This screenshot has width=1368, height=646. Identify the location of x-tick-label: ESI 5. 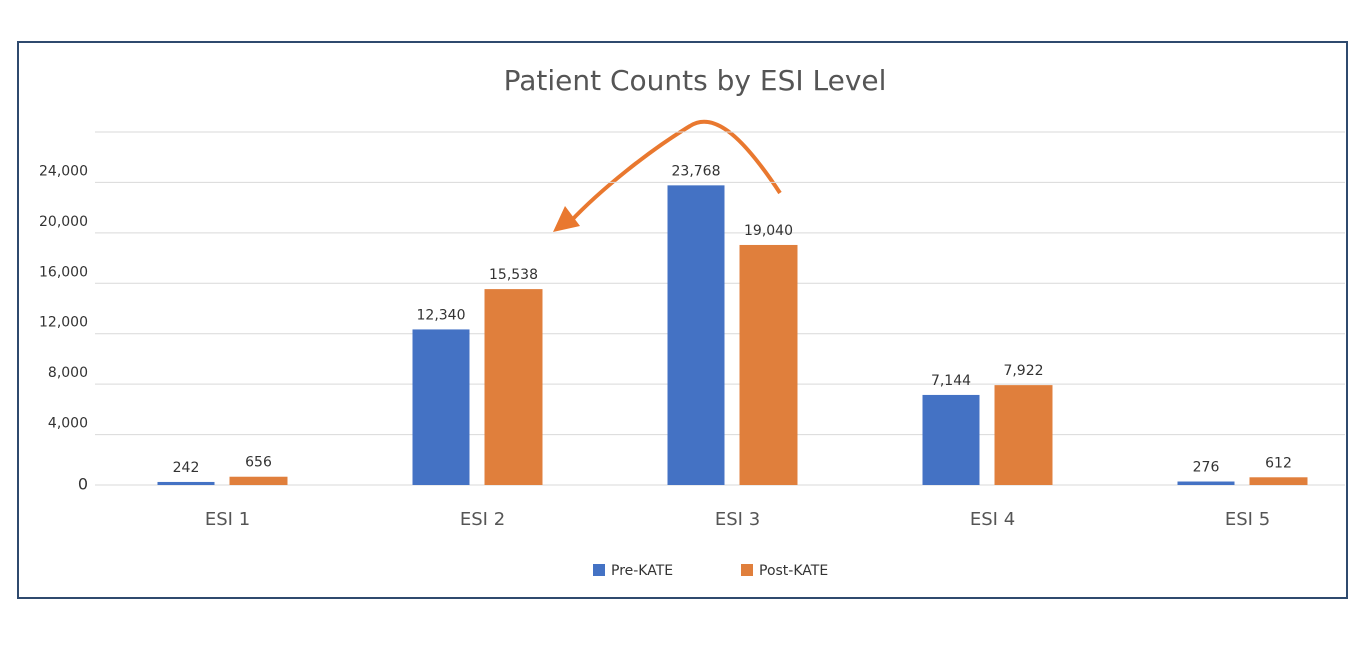
(1247, 519).